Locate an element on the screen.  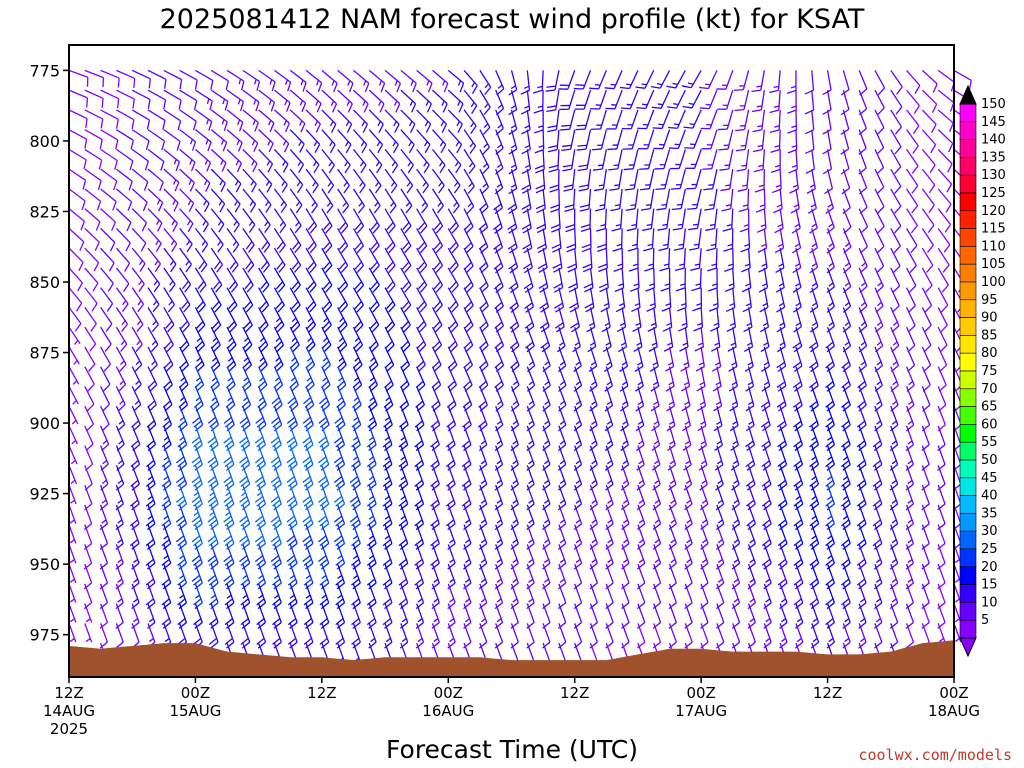
x-tick-label: 15AUG is located at coordinates (195, 711).